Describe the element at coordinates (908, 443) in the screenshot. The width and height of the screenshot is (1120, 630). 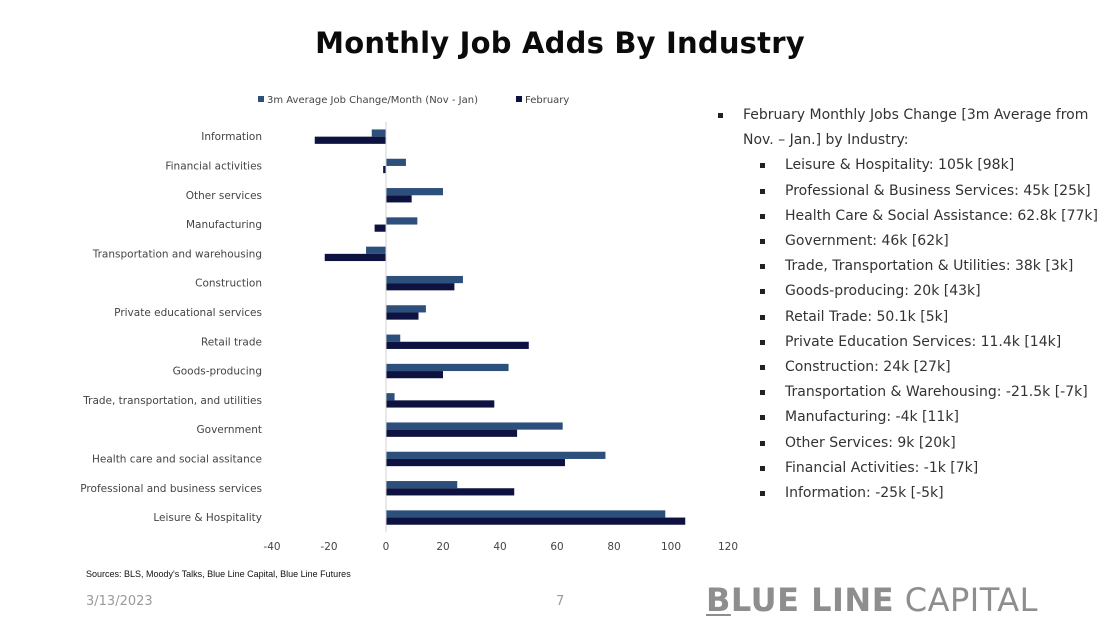
I see `bullet-item: Other Services: 9k [20k]` at that location.